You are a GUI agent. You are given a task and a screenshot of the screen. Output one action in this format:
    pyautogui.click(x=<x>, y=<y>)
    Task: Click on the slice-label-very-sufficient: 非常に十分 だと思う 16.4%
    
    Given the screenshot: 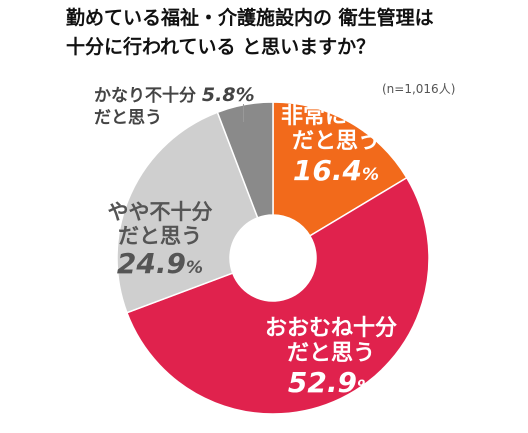 What is the action you would take?
    pyautogui.click(x=336, y=145)
    